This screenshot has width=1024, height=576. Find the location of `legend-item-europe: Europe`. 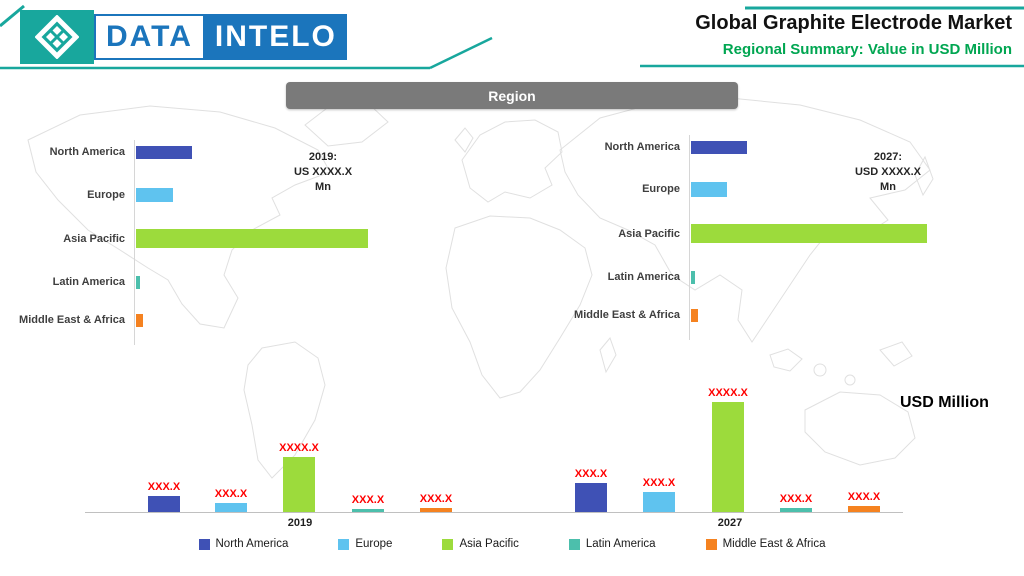

legend-item-europe: Europe is located at coordinates (365, 544).